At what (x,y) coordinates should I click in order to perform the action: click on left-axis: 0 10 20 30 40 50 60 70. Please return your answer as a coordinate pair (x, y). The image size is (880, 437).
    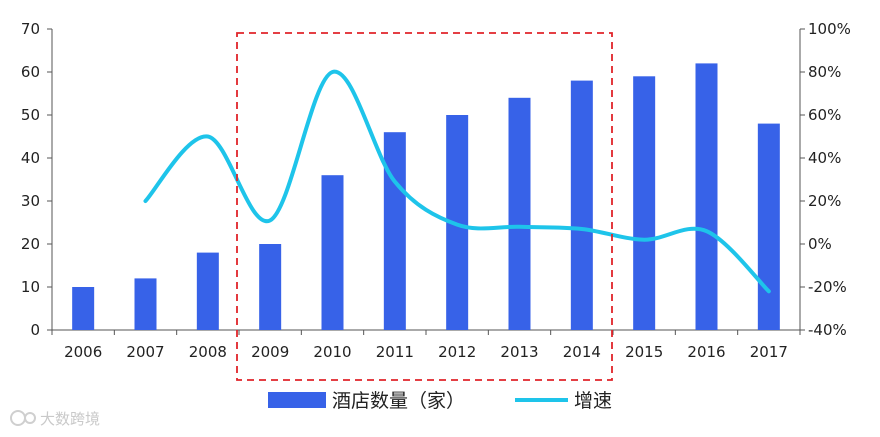
    Looking at the image, I should click on (37, 179).